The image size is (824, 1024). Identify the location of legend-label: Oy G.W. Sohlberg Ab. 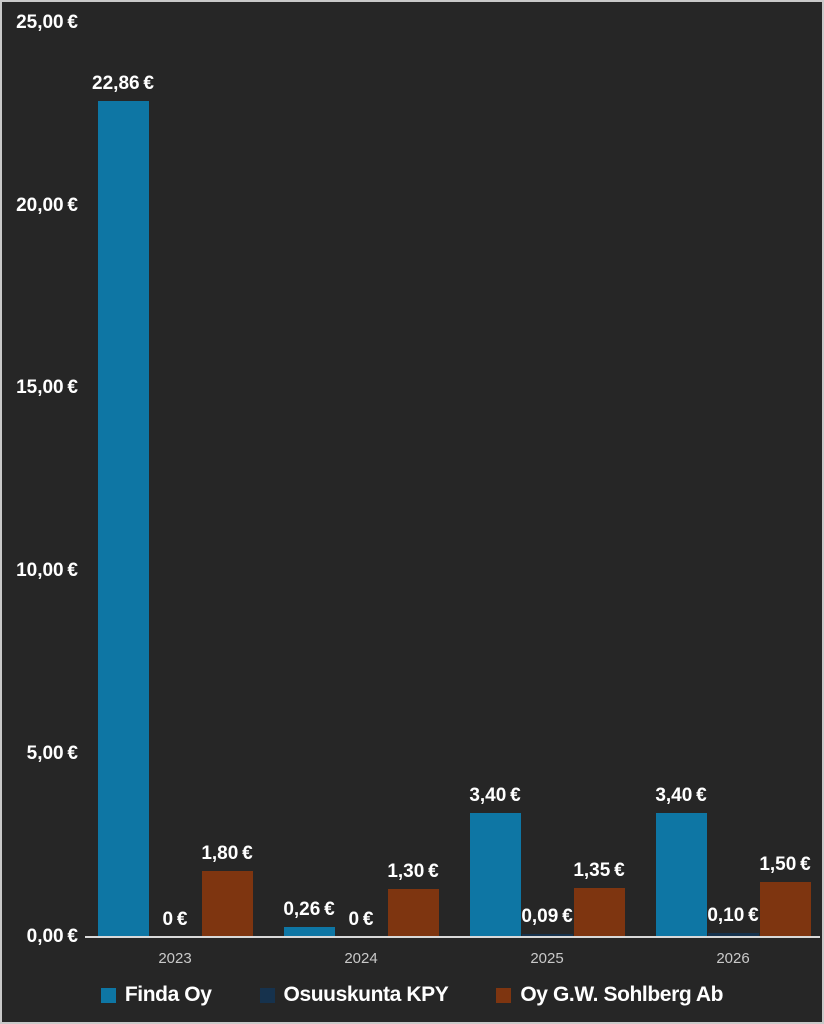
(622, 994).